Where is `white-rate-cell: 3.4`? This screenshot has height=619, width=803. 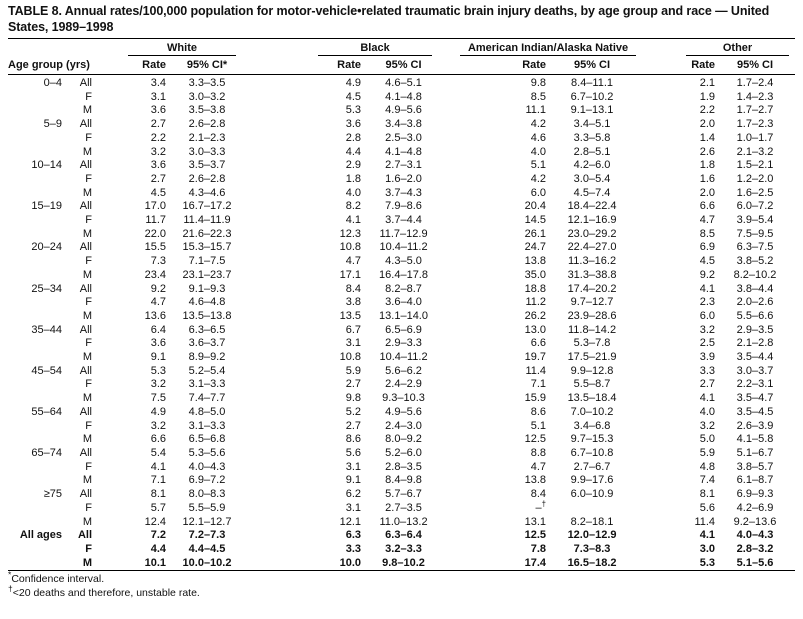
white-rate-cell: 3.4 is located at coordinates (158, 83).